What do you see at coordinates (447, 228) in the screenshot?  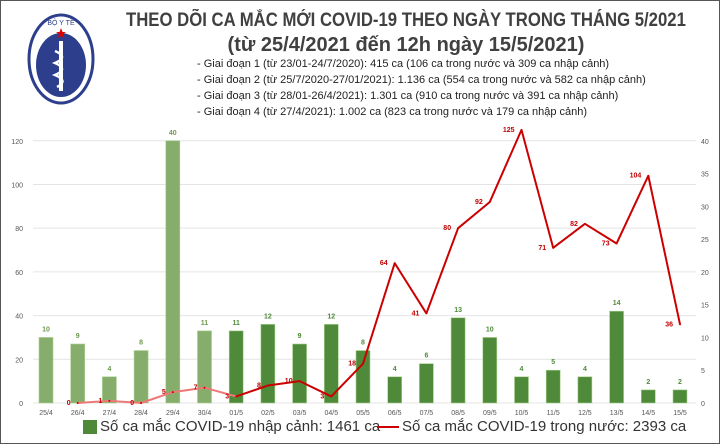 I see `line-label: 80` at bounding box center [447, 228].